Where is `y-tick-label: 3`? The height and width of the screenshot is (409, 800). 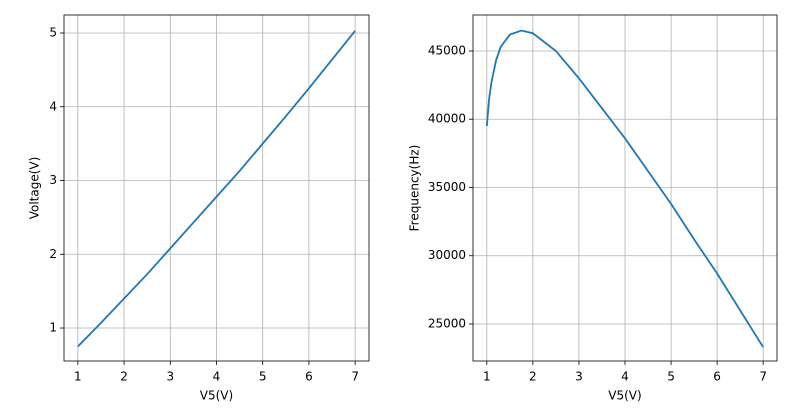
y-tick-label: 3 is located at coordinates (53, 180).